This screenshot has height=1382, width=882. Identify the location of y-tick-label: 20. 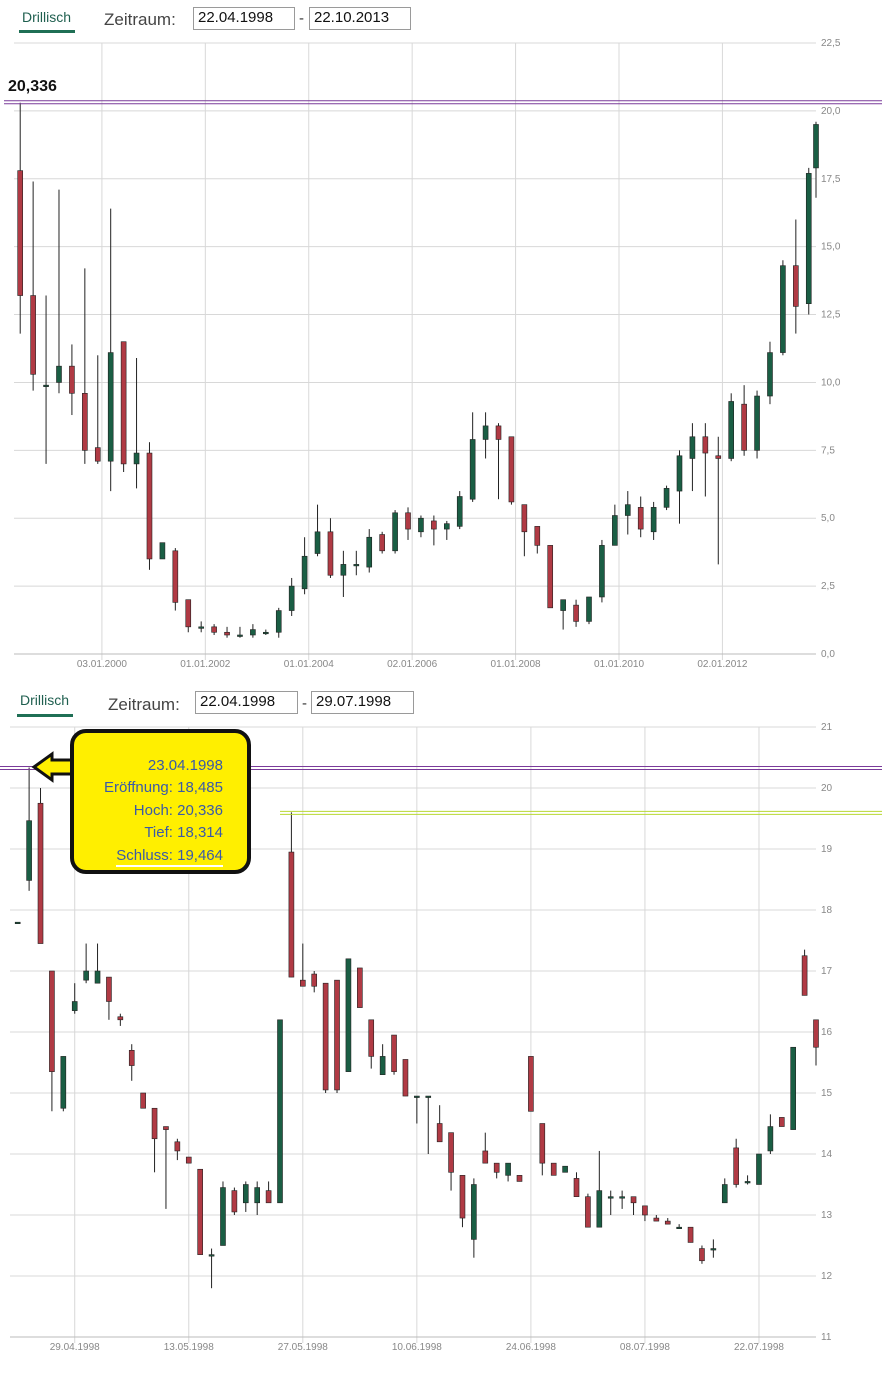
(827, 788).